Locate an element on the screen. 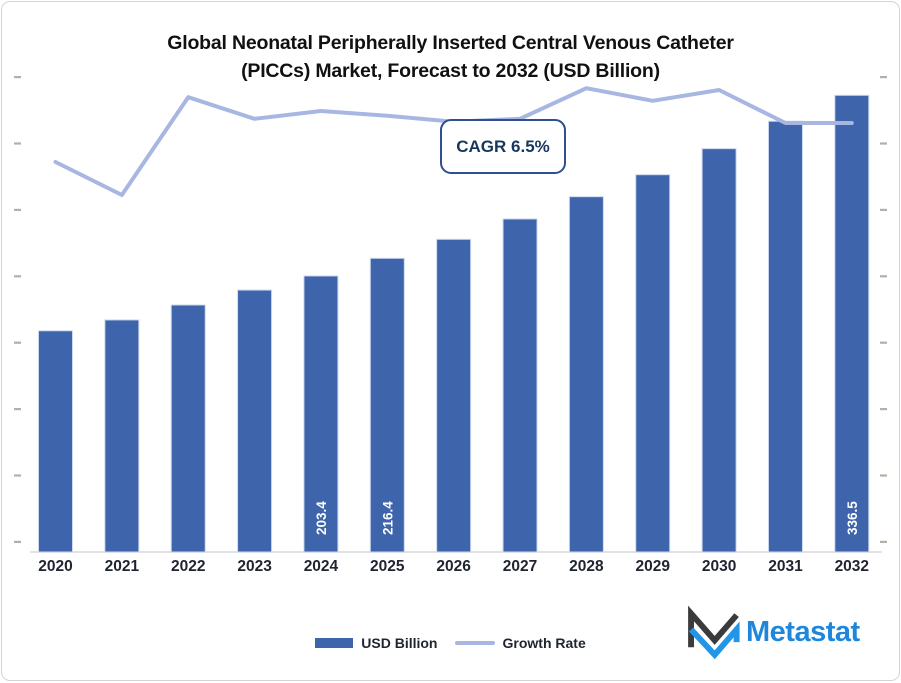 The height and width of the screenshot is (683, 901). legend-label-usd-billion: USD Billion is located at coordinates (399, 643).